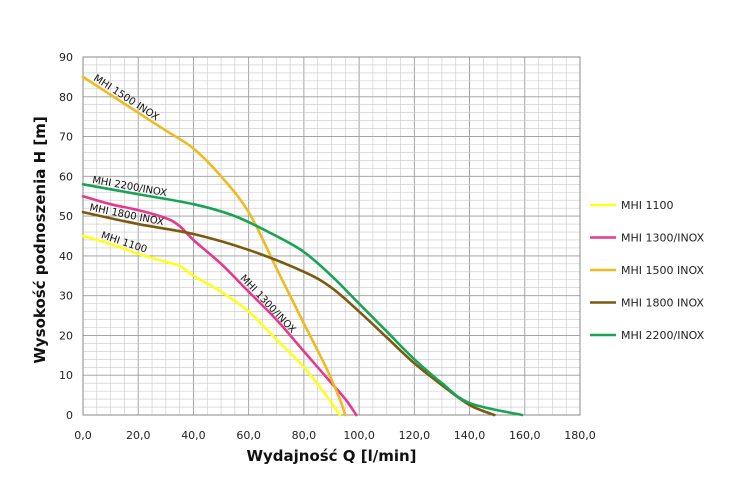 The image size is (733, 482). What do you see at coordinates (663, 335) in the screenshot?
I see `legend-label: MHI 2200/INOX` at bounding box center [663, 335].